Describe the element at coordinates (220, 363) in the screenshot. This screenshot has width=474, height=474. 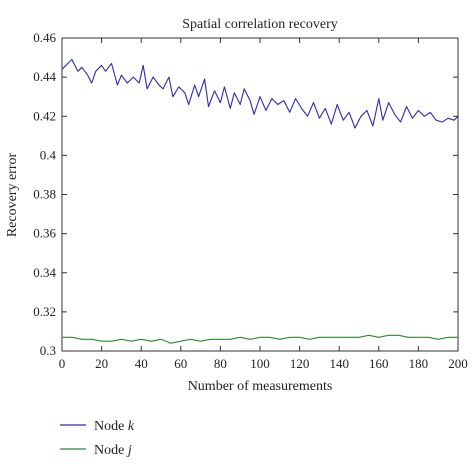
I see `x-tick-label: 80` at that location.